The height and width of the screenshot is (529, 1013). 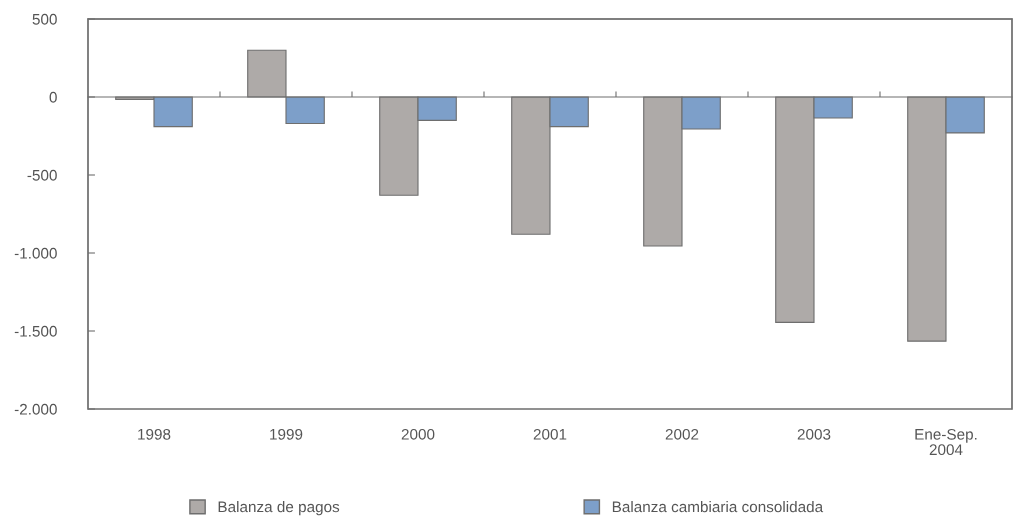 What do you see at coordinates (154, 434) in the screenshot?
I see `x-tick-label: 1998` at bounding box center [154, 434].